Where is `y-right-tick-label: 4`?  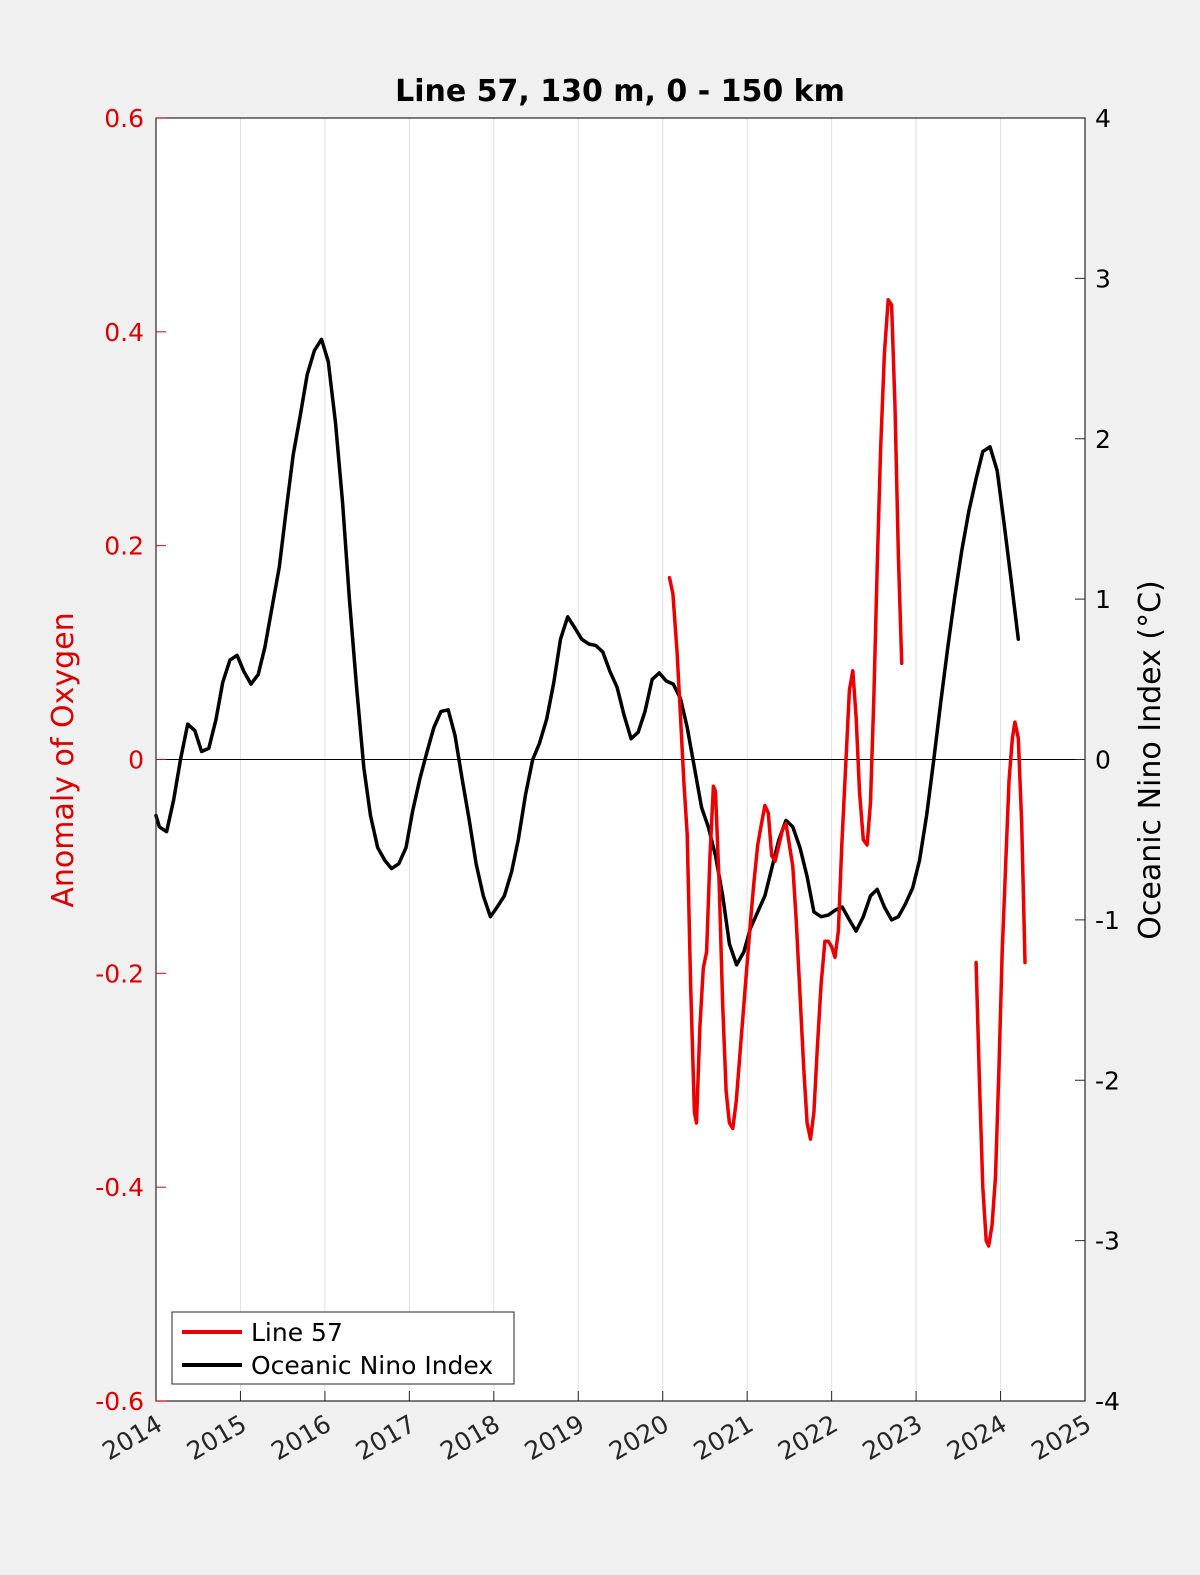 y-right-tick-label: 4 is located at coordinates (1103, 118).